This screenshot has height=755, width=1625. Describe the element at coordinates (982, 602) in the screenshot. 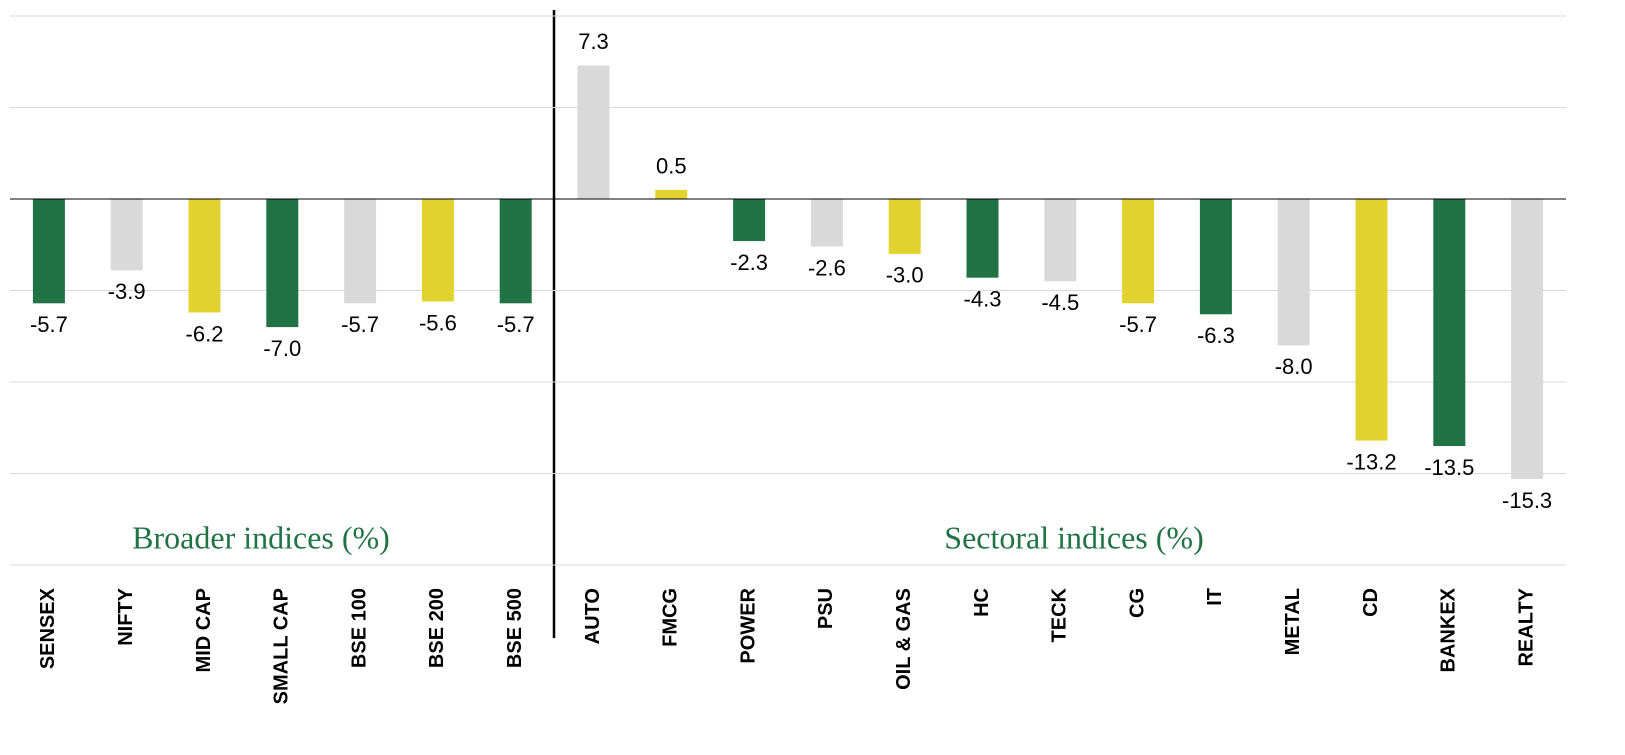

I see `x-tick-label: HC` at that location.